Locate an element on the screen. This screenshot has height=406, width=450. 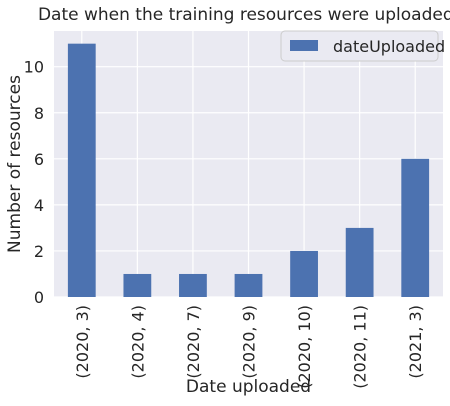
legend-swatch is located at coordinates (304, 45).